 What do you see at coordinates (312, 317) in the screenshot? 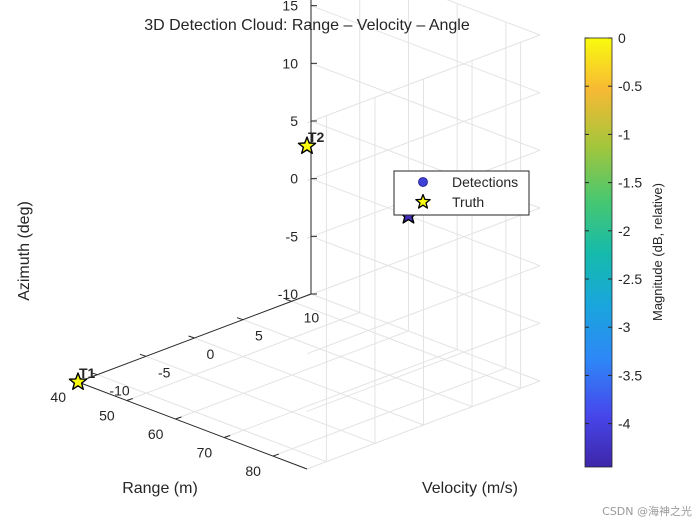
I see `y-tick-label: 10` at bounding box center [312, 317].